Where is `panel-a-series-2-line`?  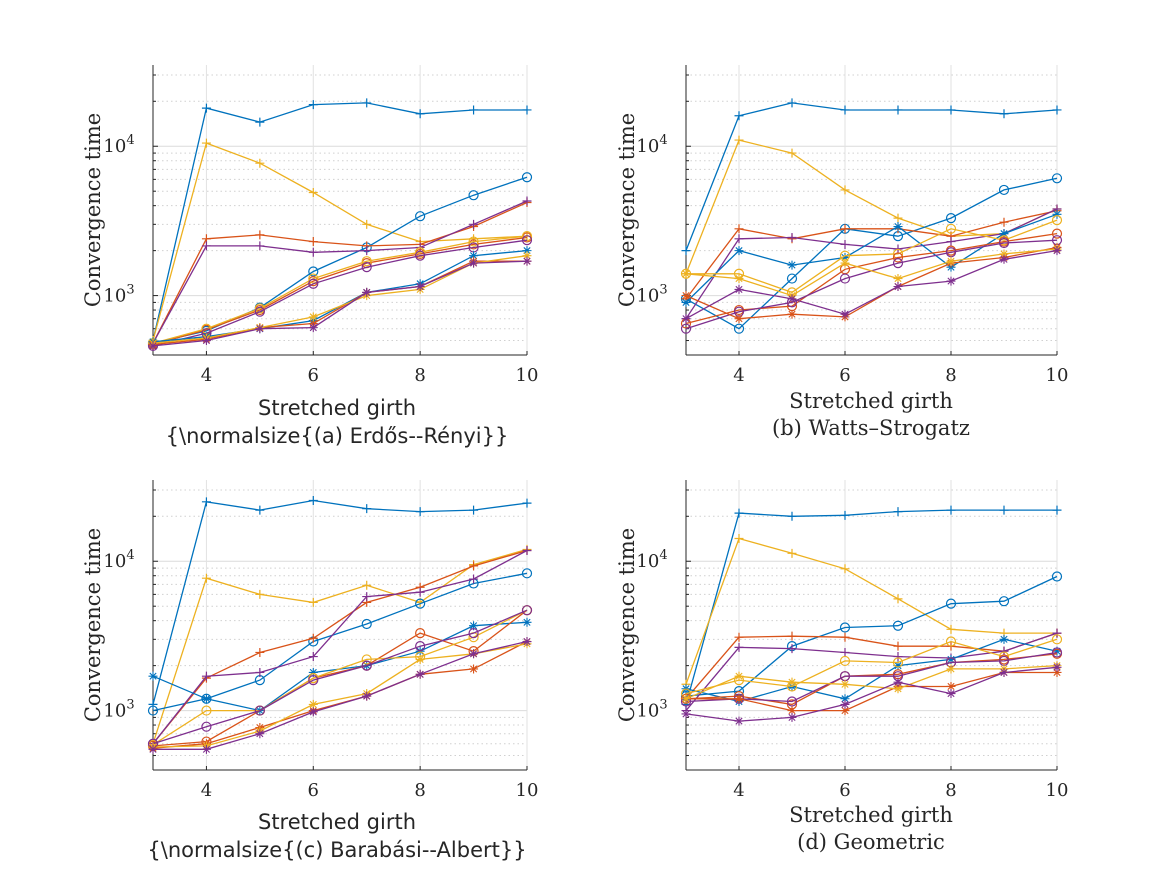
panel-a-series-2-line is located at coordinates (340, 241).